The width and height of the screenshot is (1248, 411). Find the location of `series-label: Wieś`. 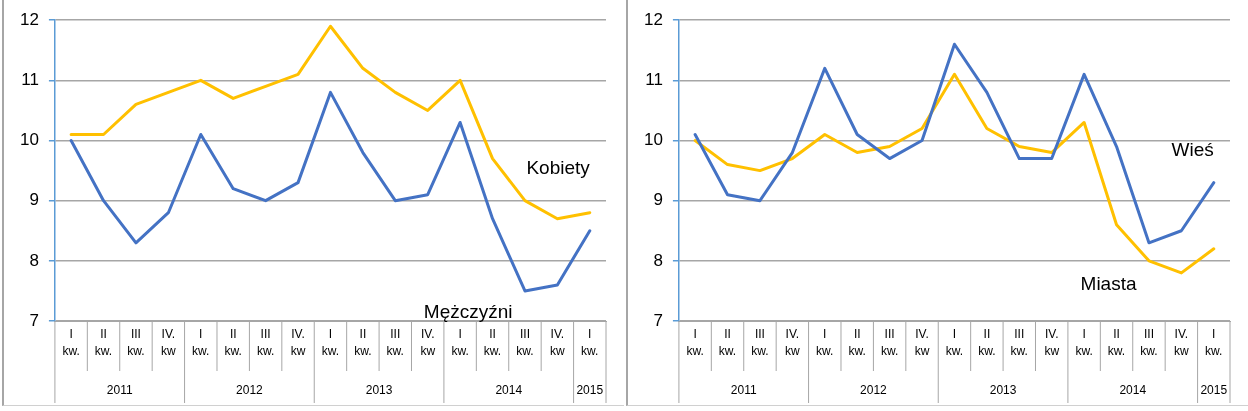

series-label: Wieś is located at coordinates (1192, 150).